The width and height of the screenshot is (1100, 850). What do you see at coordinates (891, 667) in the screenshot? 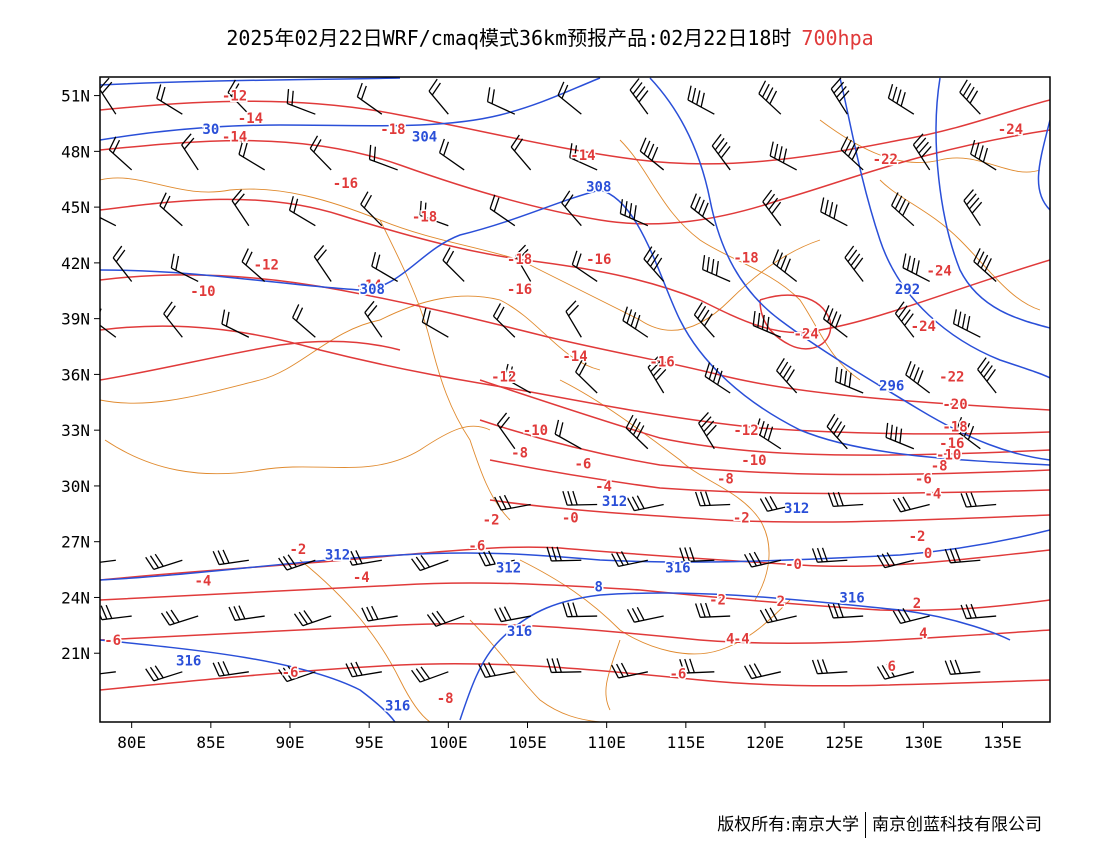
I see `temperature-label: 6` at bounding box center [891, 667].